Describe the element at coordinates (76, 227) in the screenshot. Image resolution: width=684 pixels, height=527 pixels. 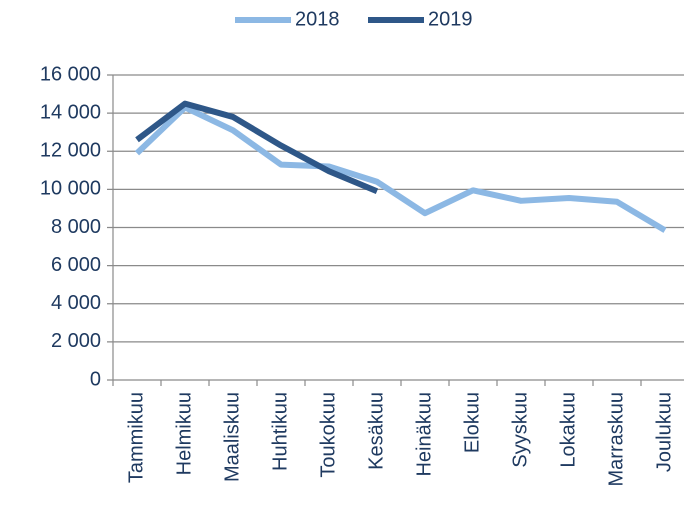
I see `y-tick-label: 8 000` at that location.